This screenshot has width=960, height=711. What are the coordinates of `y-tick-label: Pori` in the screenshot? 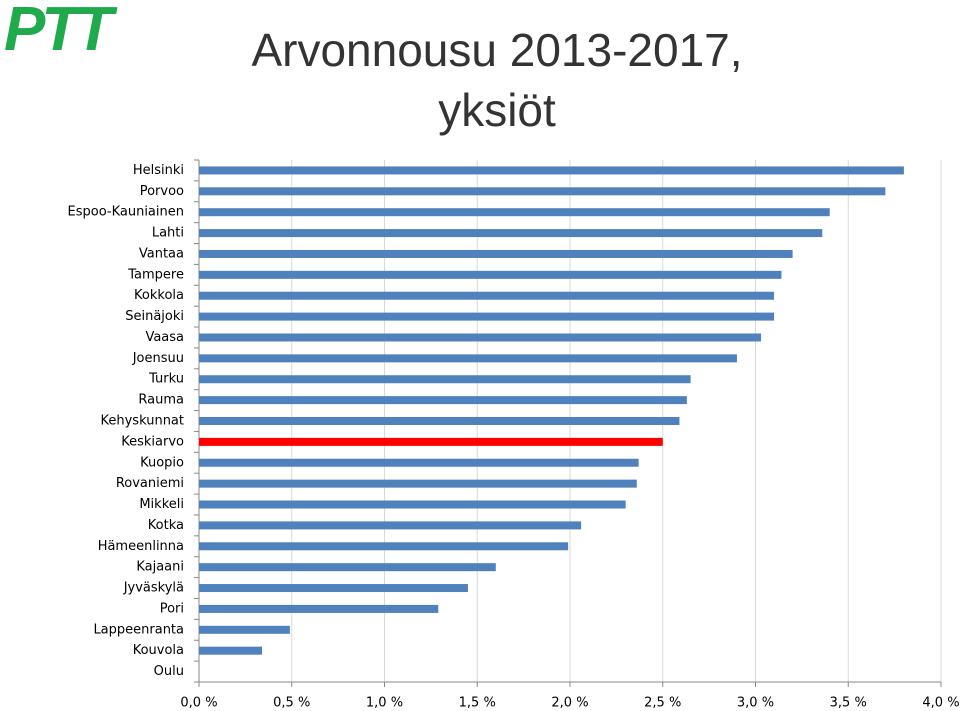 It's located at (172, 608).